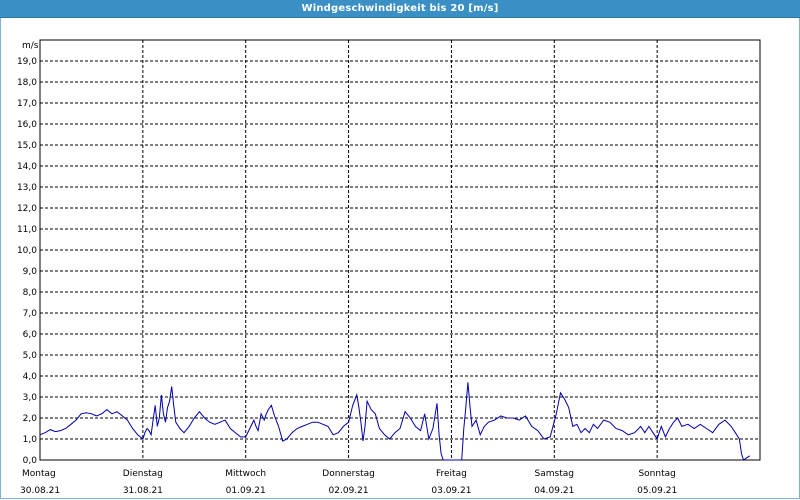  I want to click on x-tick-day: Montag, so click(39, 474).